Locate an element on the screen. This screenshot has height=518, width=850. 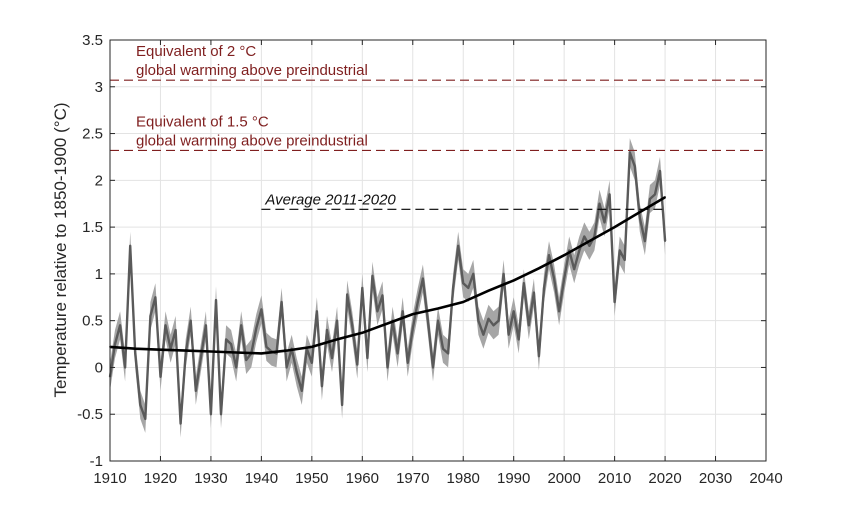
threshold-label-line1-0: Equivalent of 2 °C is located at coordinates (196, 51).